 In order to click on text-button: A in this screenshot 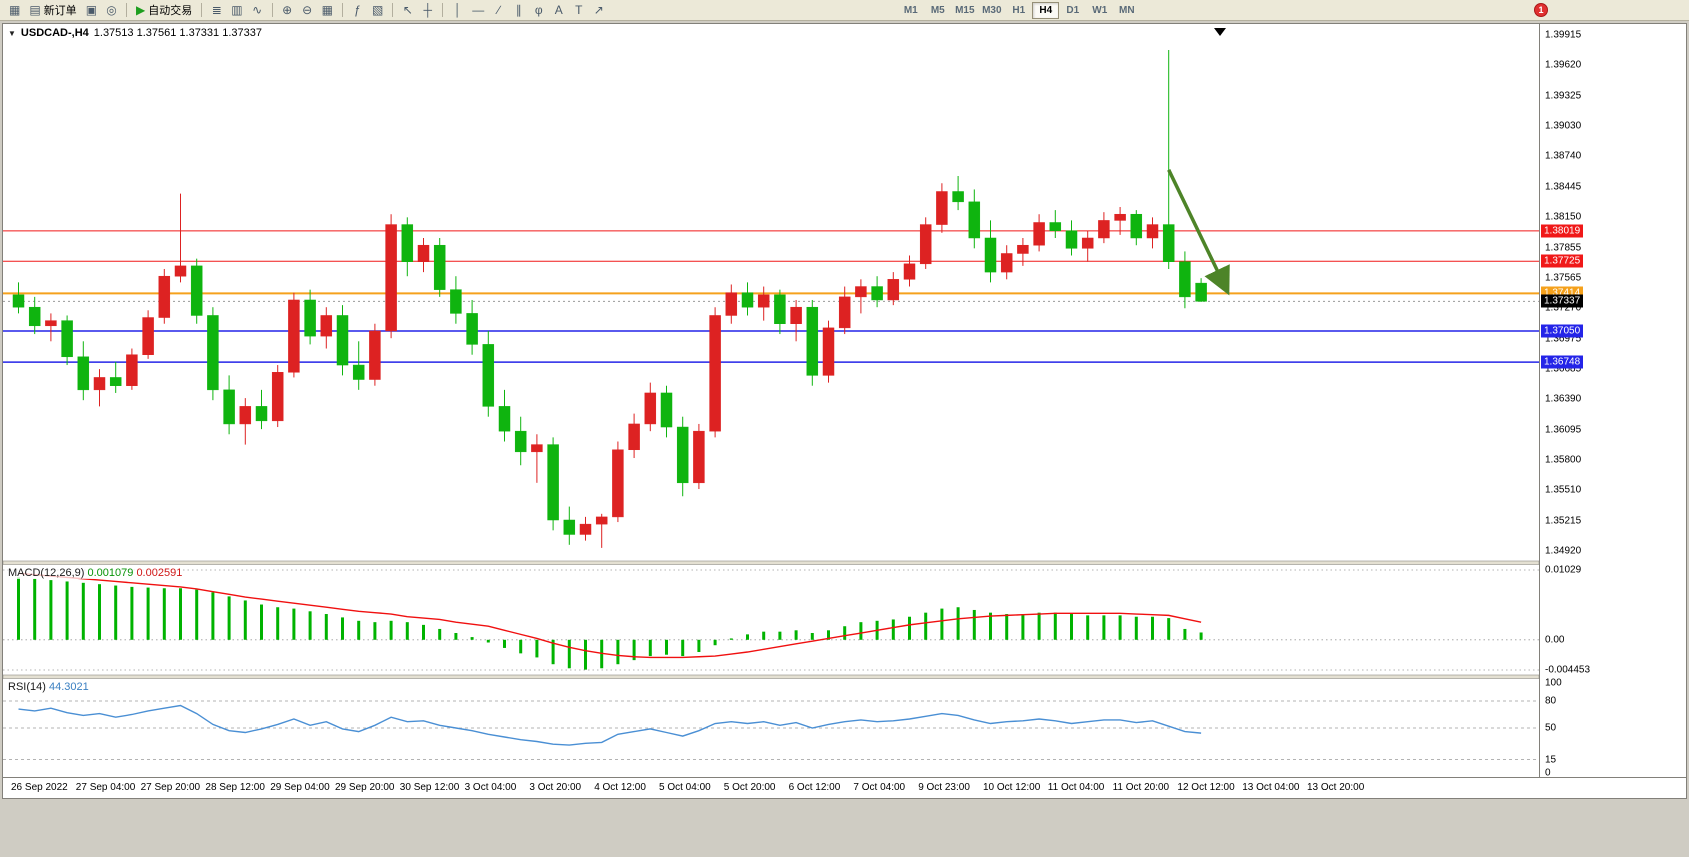, I will do `click(558, 10)`.